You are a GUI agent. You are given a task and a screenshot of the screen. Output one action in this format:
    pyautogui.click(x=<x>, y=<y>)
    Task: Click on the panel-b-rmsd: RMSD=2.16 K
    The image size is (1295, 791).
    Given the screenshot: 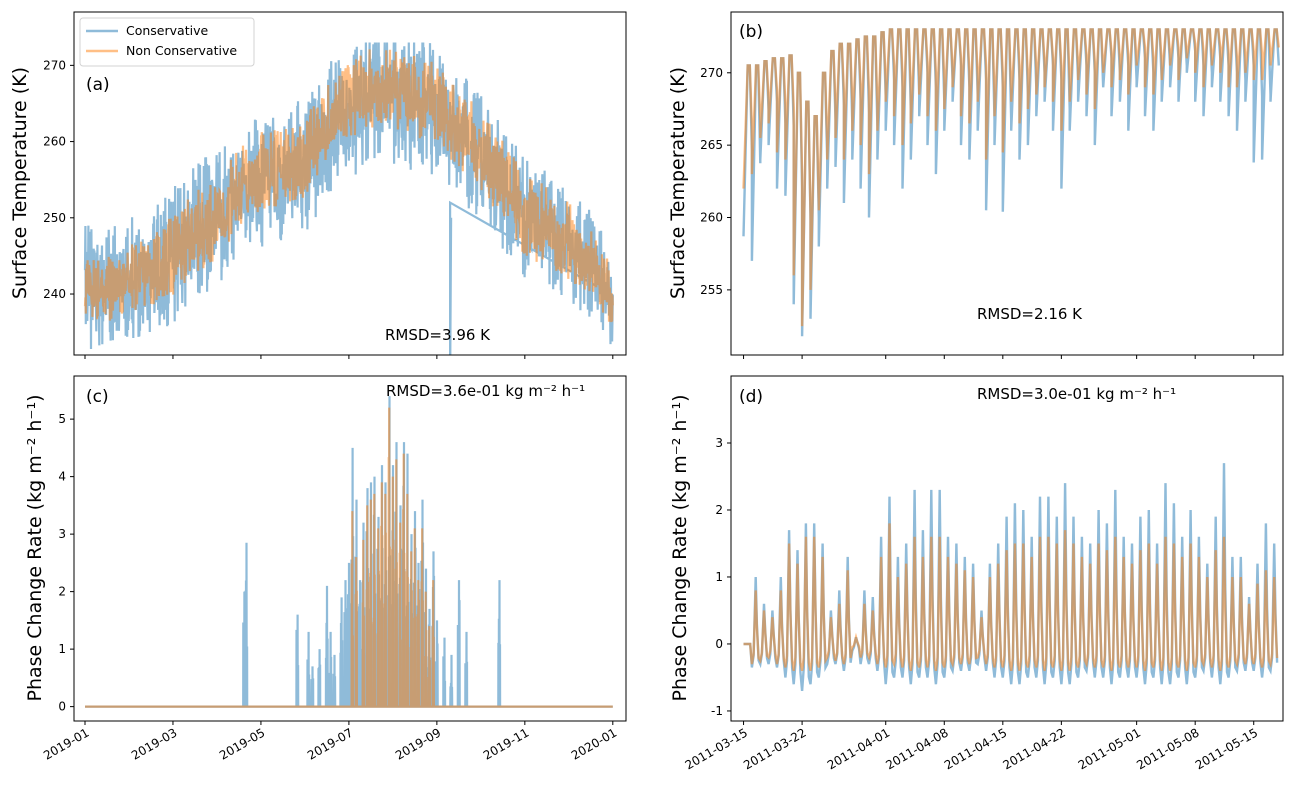 What is the action you would take?
    pyautogui.click(x=1030, y=314)
    